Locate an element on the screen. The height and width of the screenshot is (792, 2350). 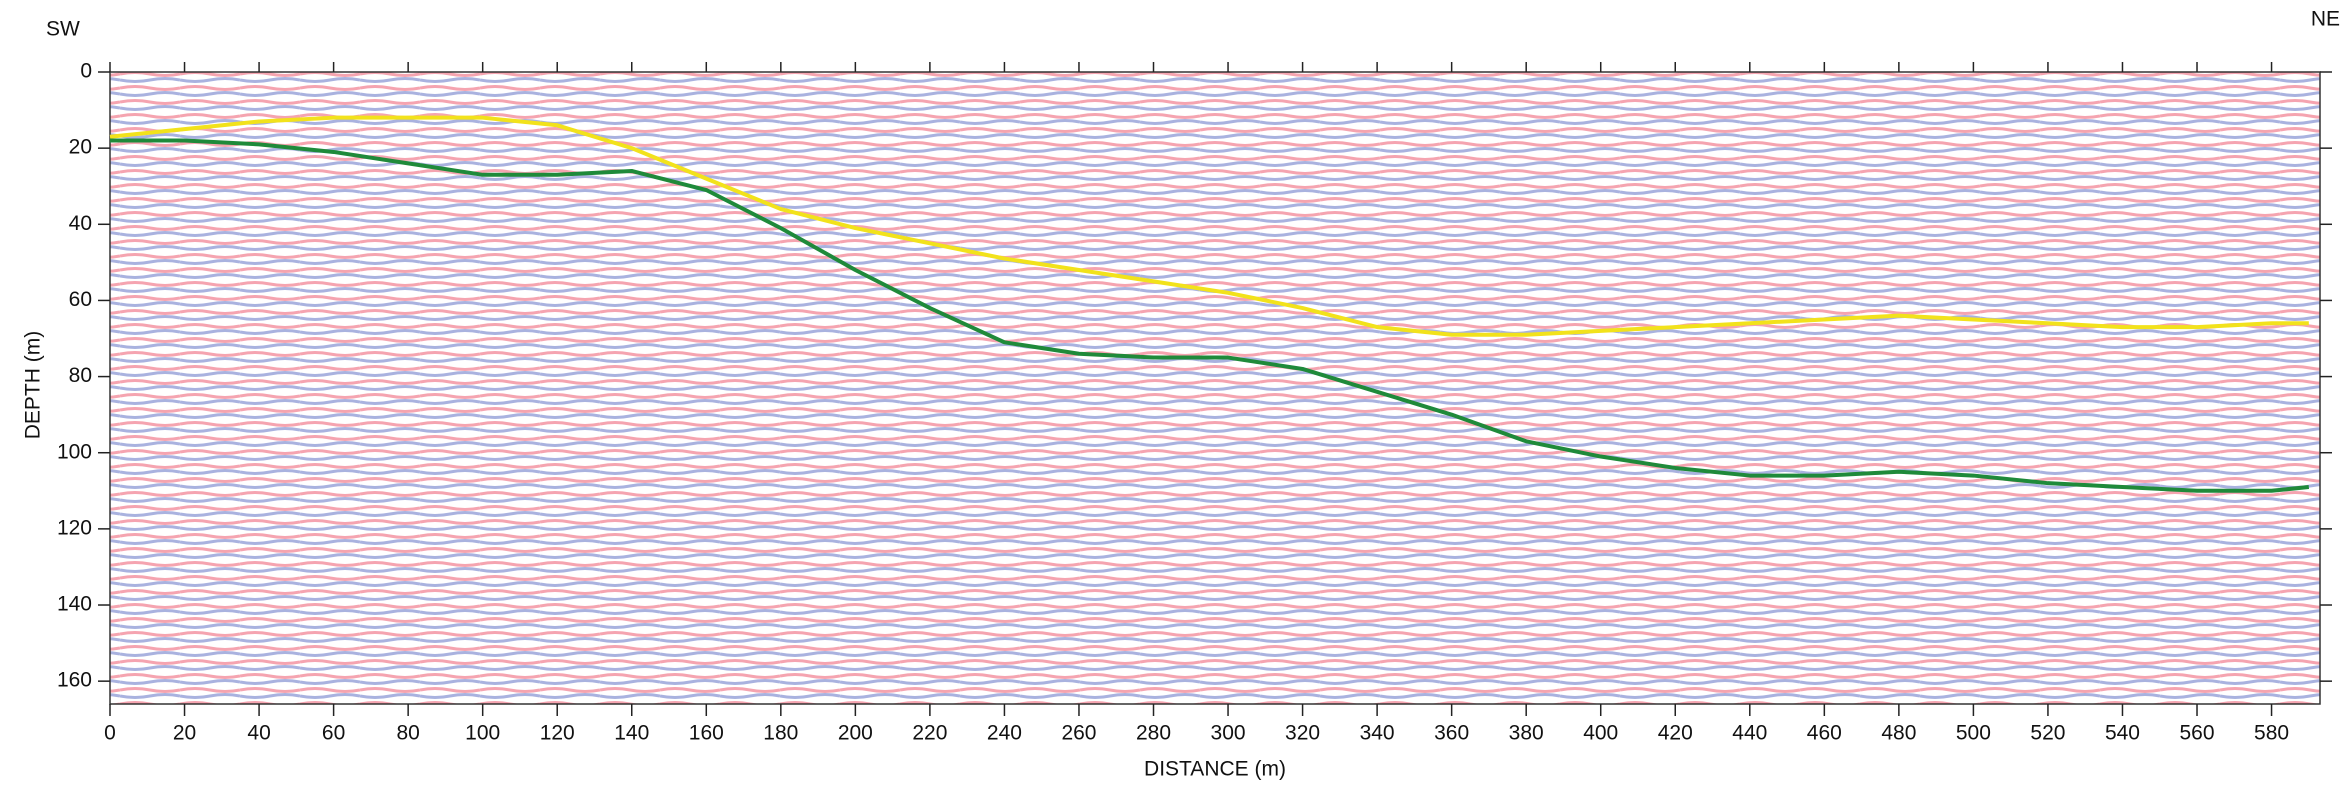
x-tick-label: 220 is located at coordinates (929, 733).